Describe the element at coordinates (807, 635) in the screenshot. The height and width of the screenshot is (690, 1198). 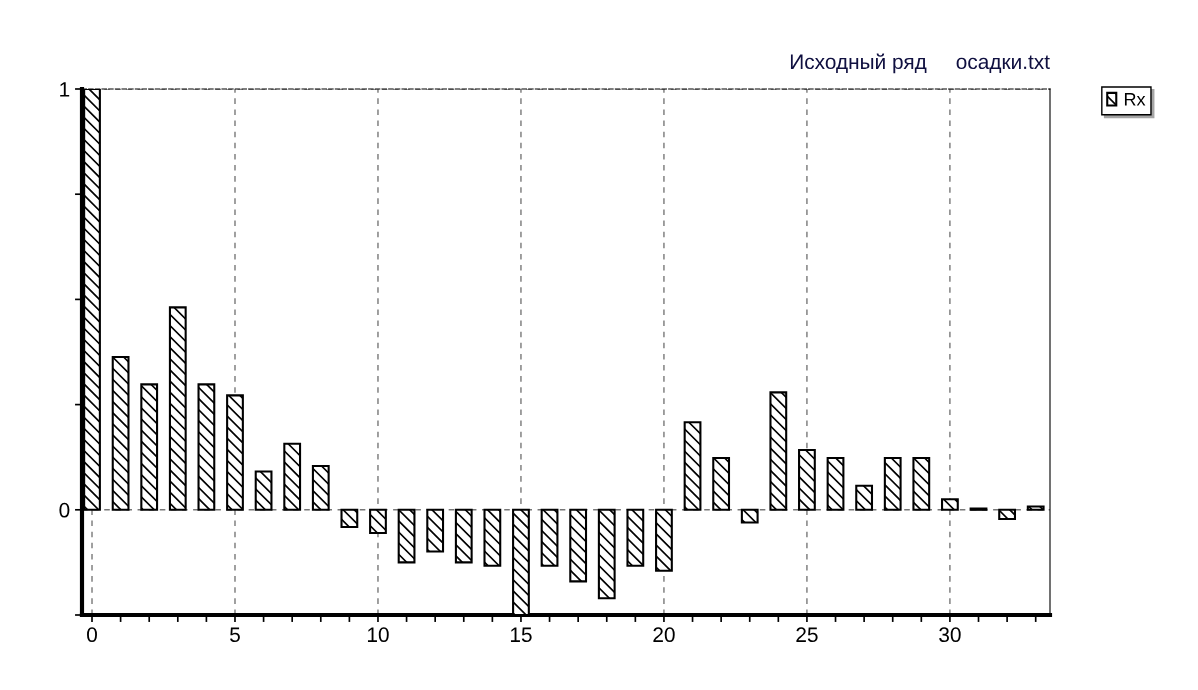
I see `x-tick-label: 25` at that location.